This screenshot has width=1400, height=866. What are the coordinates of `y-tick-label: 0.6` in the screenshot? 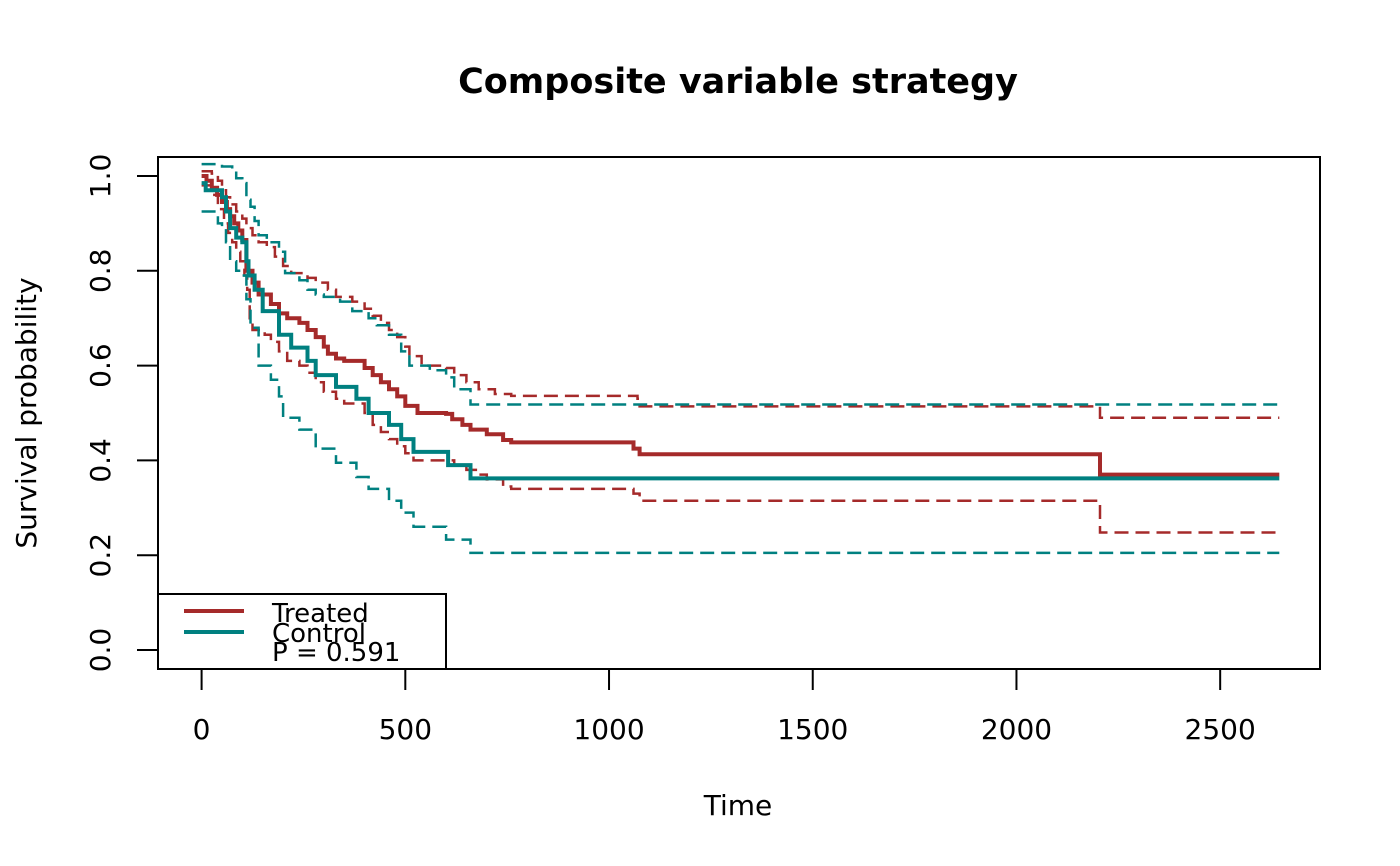 It's located at (100, 365).